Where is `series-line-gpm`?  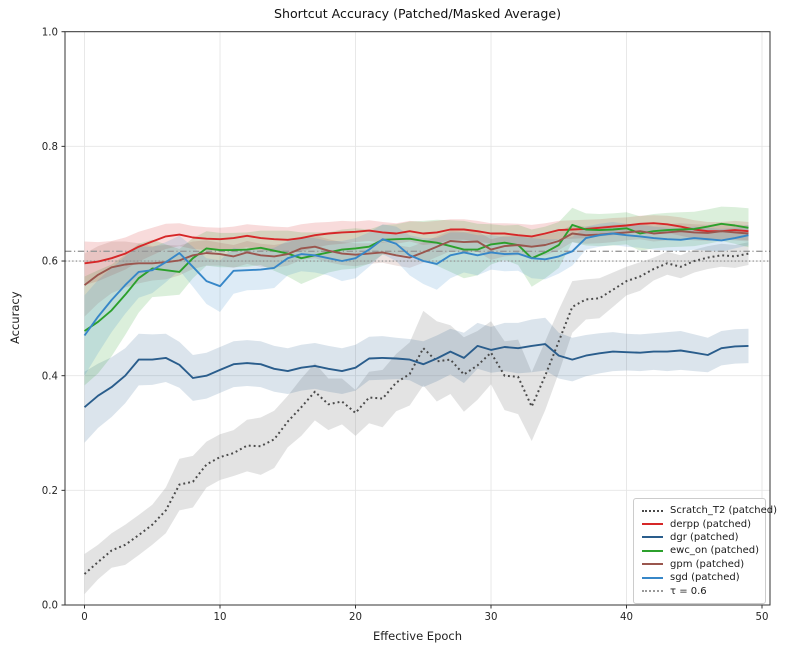 series-line-gpm is located at coordinates (416, 258).